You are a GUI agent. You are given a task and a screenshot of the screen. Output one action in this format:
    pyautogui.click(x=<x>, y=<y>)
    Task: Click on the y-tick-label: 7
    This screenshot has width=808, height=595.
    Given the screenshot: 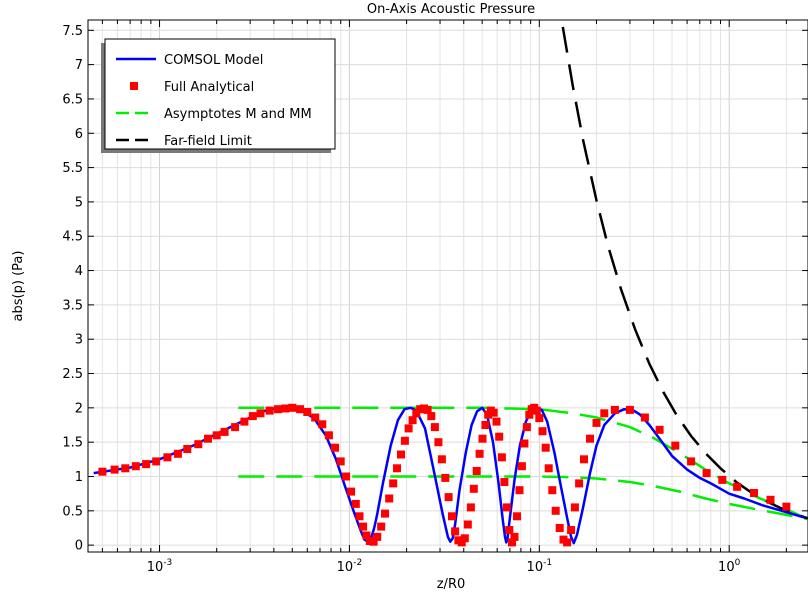 What is the action you would take?
    pyautogui.click(x=79, y=65)
    